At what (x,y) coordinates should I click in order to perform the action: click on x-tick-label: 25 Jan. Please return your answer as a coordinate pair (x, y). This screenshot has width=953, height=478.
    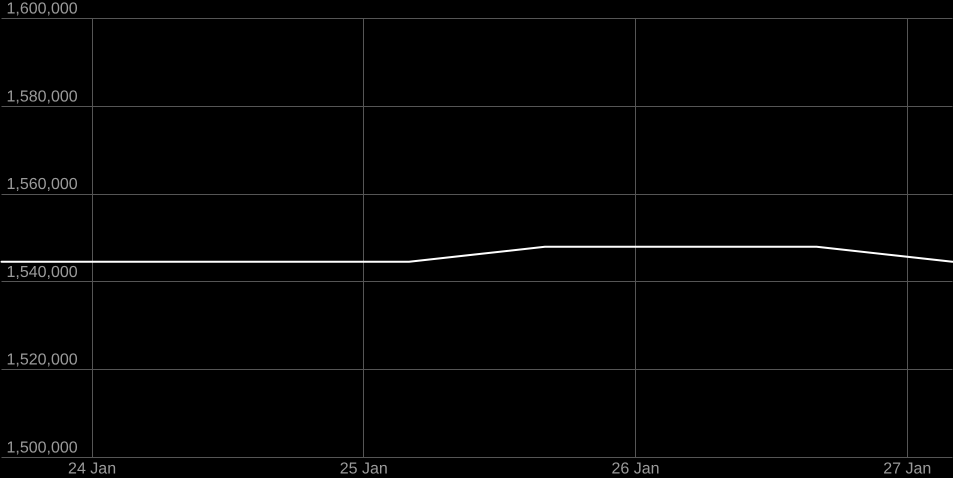
    Looking at the image, I should click on (364, 469).